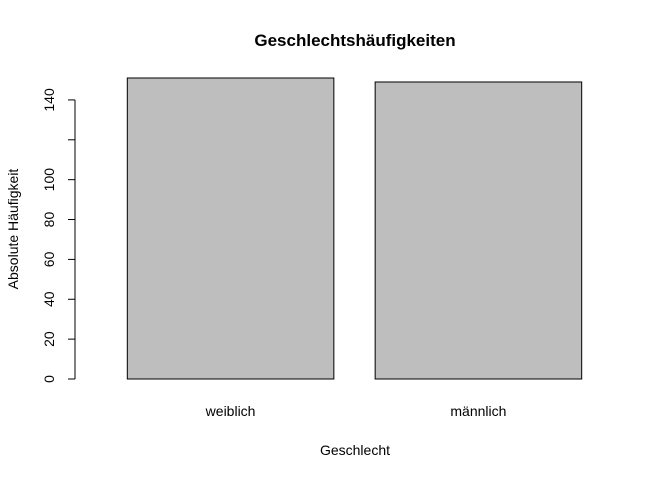 The image size is (672, 480). Describe the element at coordinates (355, 450) in the screenshot. I see `x-axis-label: Geschlecht` at that location.